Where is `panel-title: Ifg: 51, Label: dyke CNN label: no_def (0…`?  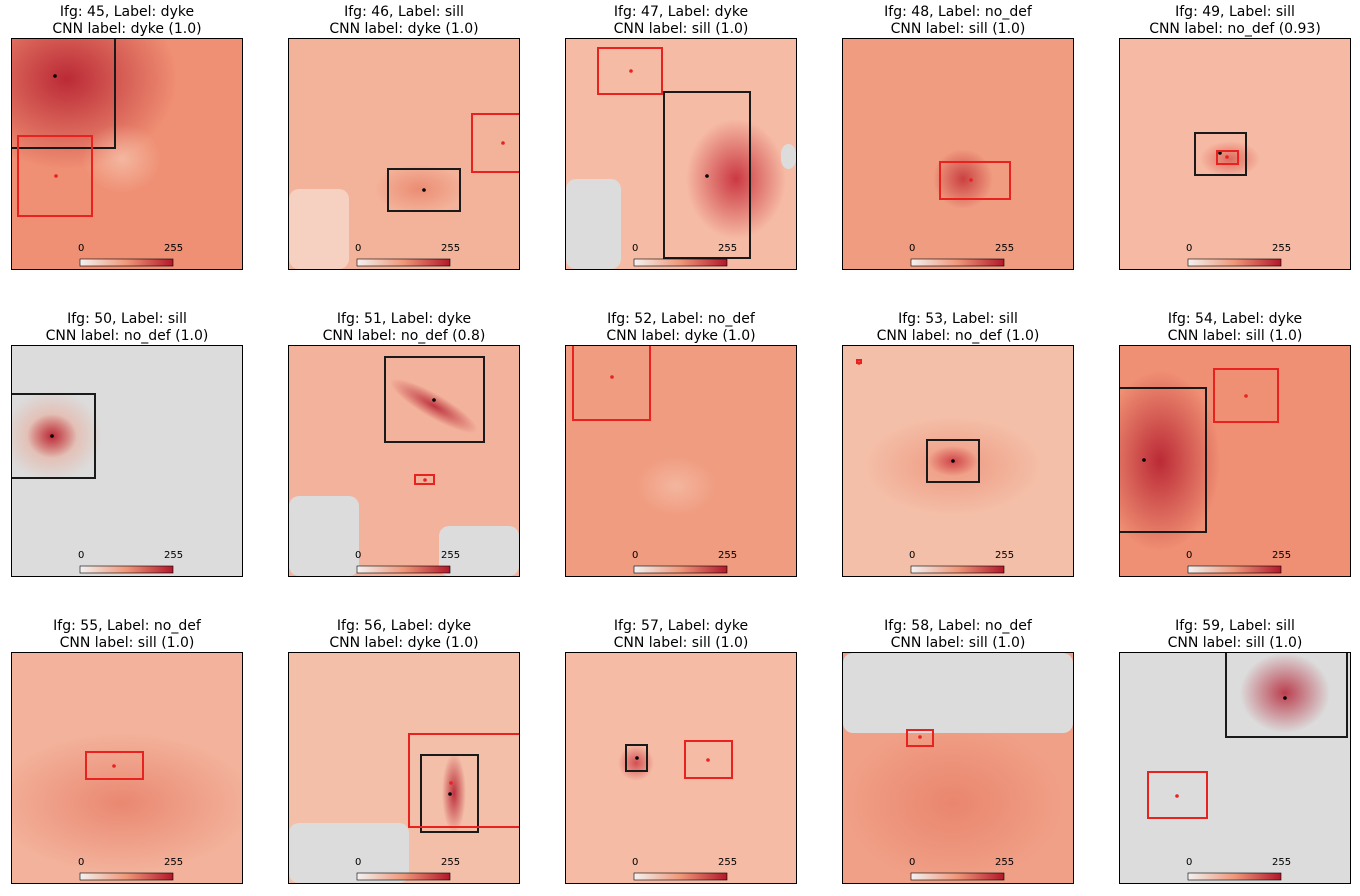
panel-title: Ifg: 51, Label: dyke CNN label: no_def (0… is located at coordinates (404, 328).